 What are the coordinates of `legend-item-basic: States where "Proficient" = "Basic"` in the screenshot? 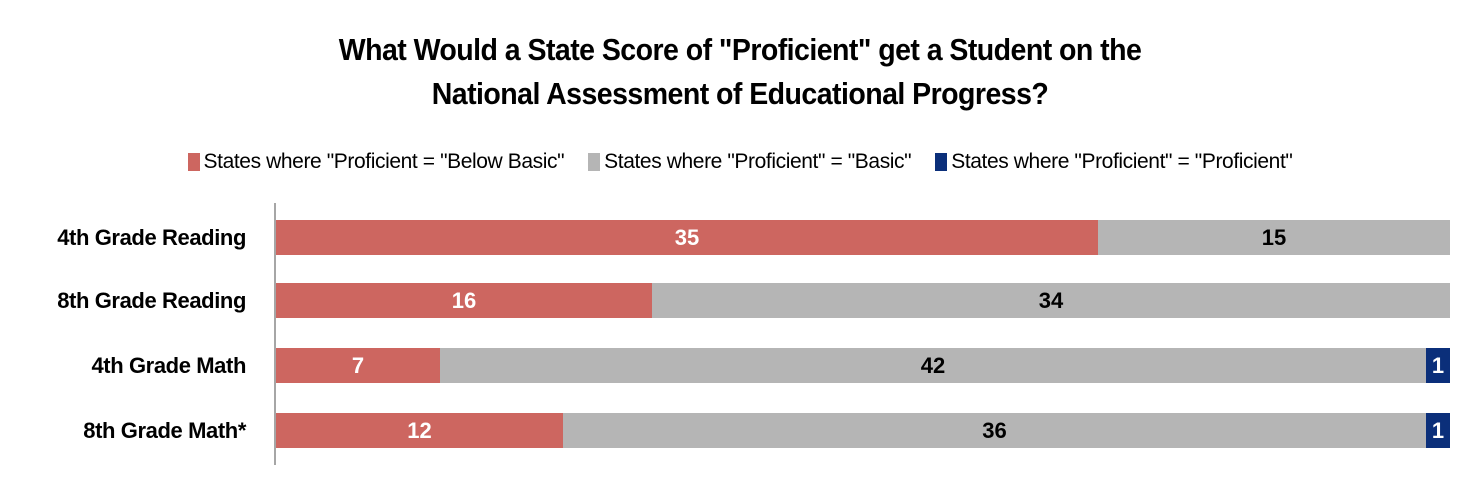 It's located at (750, 162).